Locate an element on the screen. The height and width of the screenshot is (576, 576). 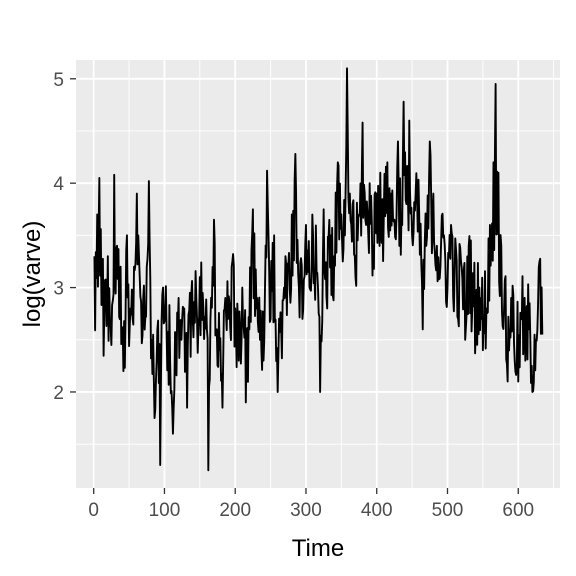
y-tick-label: 5 is located at coordinates (58, 80).